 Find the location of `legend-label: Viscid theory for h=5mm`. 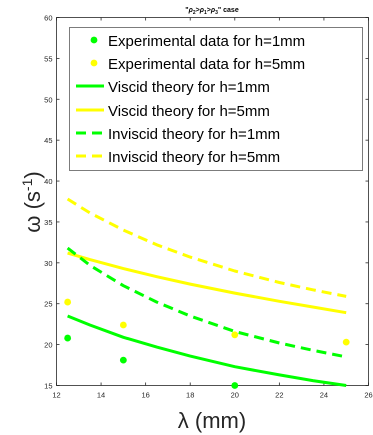

legend-label: Viscid theory for h=5mm is located at coordinates (189, 111).